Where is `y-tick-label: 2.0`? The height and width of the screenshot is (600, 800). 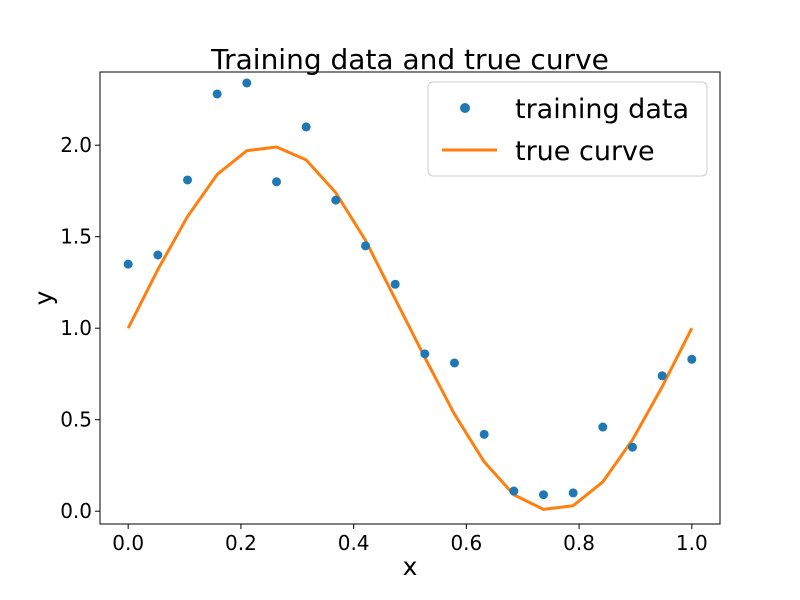 y-tick-label: 2.0 is located at coordinates (76, 145).